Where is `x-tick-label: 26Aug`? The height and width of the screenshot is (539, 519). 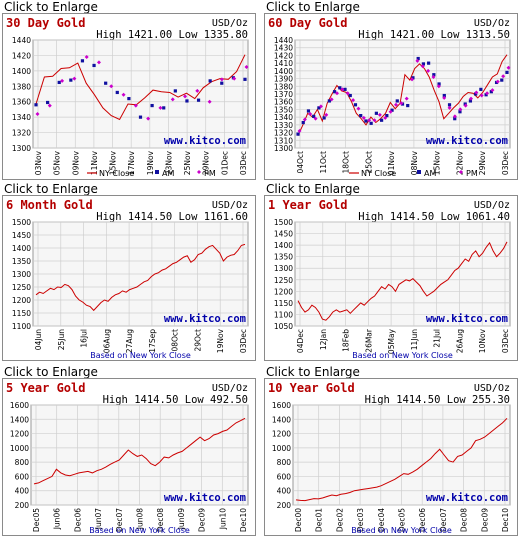
x-tick-label: 26Aug is located at coordinates (459, 341).